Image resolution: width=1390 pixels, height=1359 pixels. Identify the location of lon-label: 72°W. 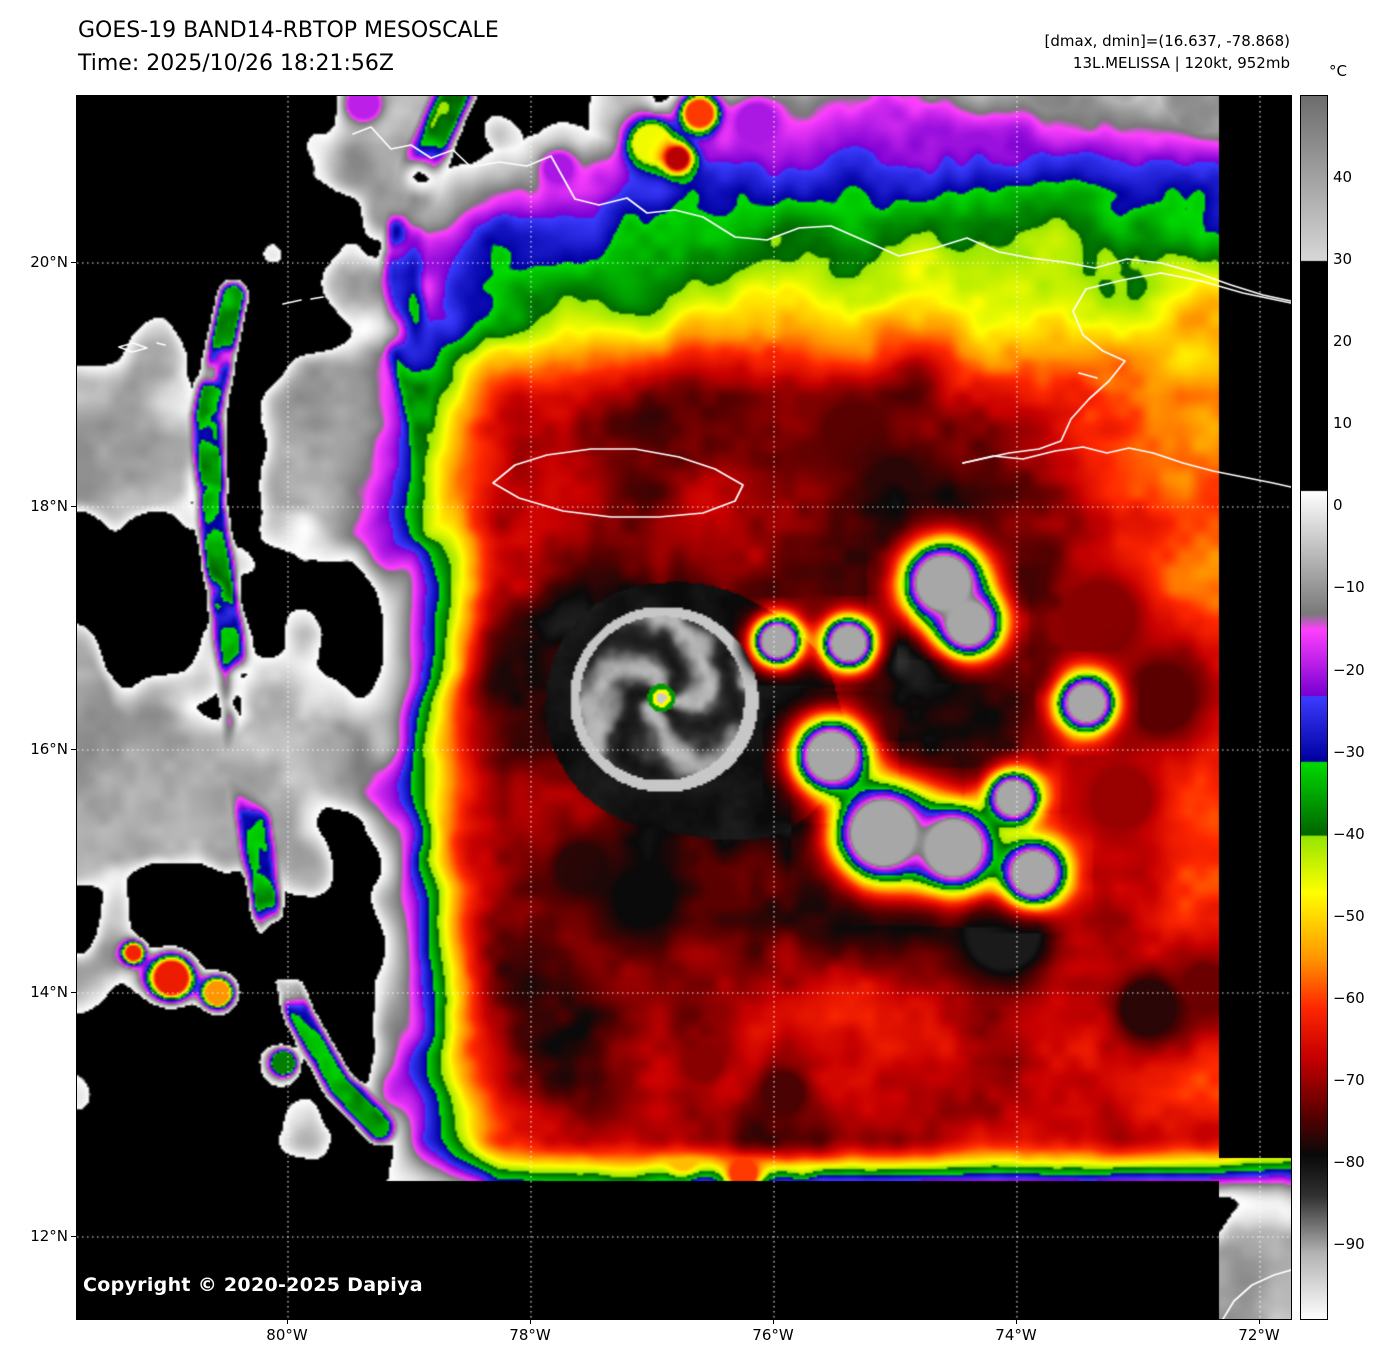
(1259, 1335).